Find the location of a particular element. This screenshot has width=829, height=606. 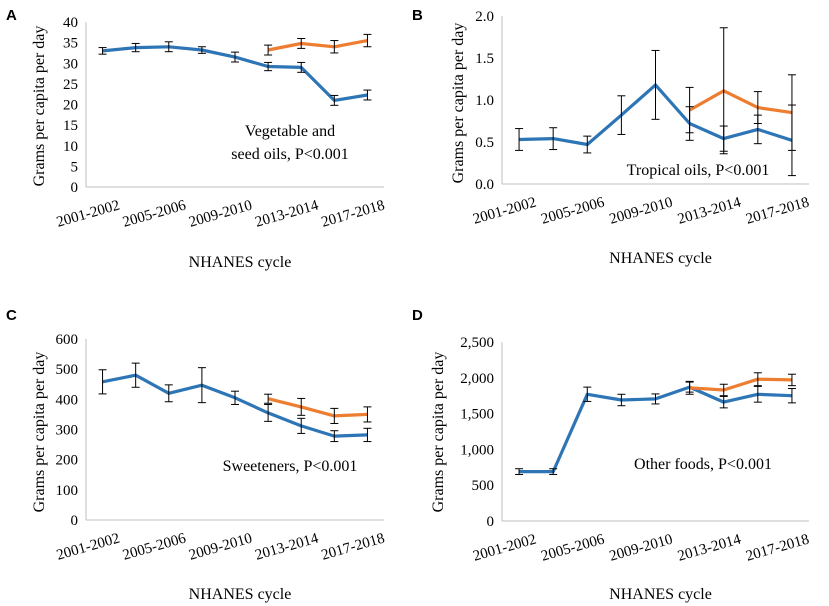

y-tick-label: 35 is located at coordinates (70, 44).